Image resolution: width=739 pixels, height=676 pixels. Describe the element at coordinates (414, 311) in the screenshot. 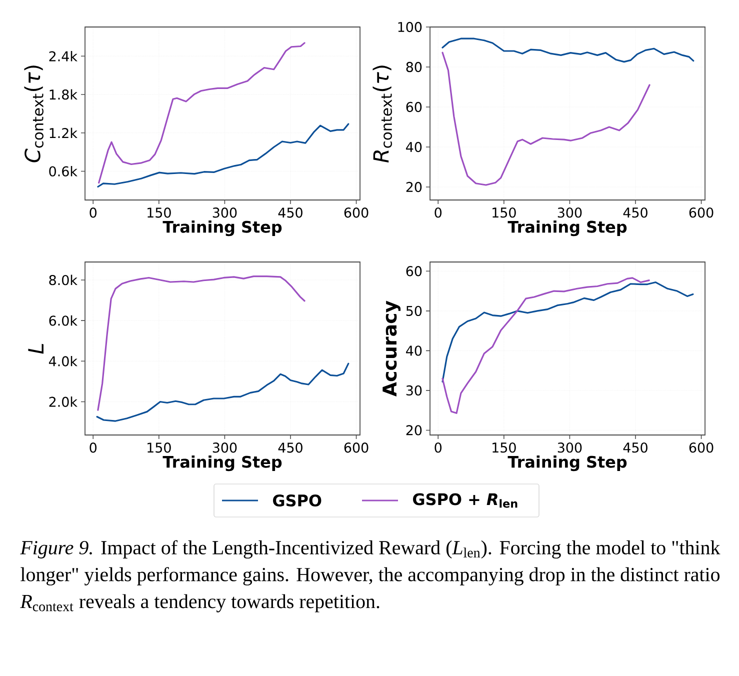

I see `y-tick-label: 50` at that location.